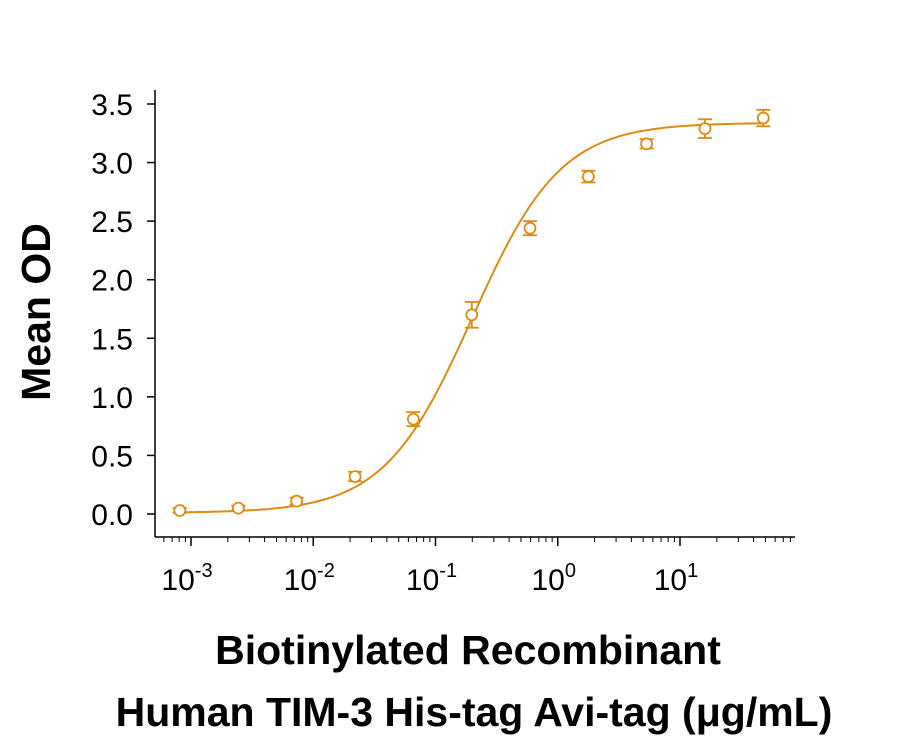 The image size is (914, 742). I want to click on x-ticks: 10⁻³ 10⁻² 10⁻¹ 10⁰ 10¹, so click(476, 567).